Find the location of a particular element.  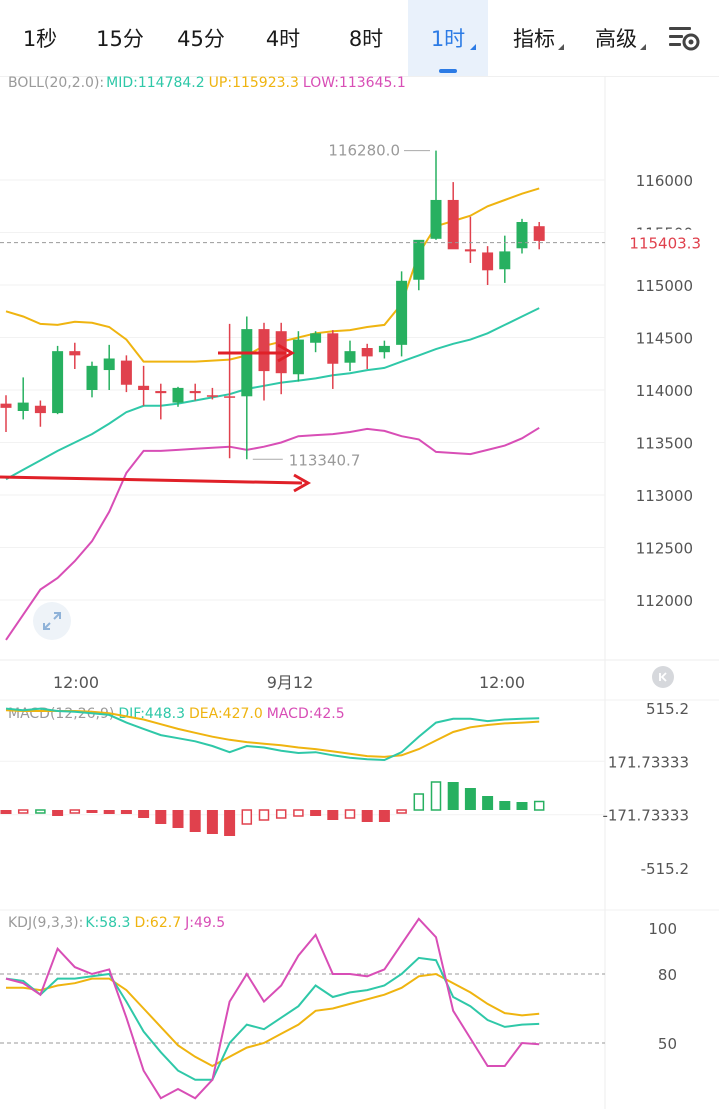

high-marker-label: 116280.0 is located at coordinates (364, 151).